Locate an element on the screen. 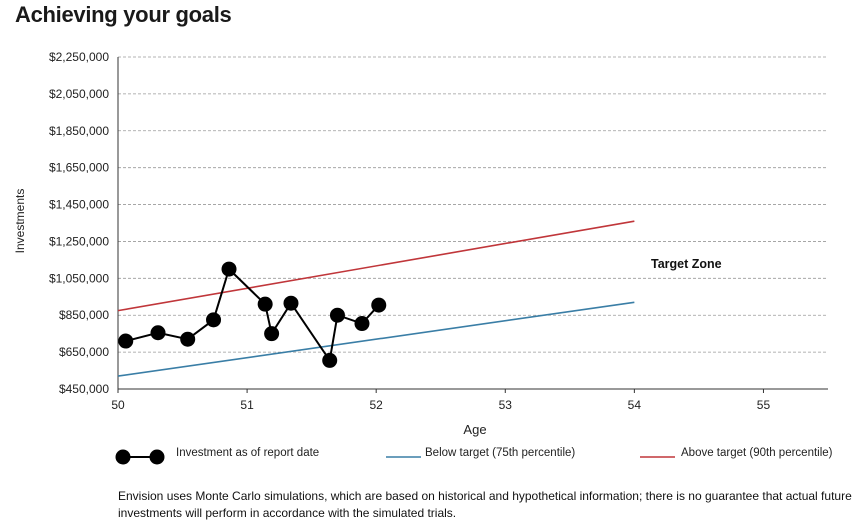  y-tick-label: $1,650,000 is located at coordinates (79, 168).